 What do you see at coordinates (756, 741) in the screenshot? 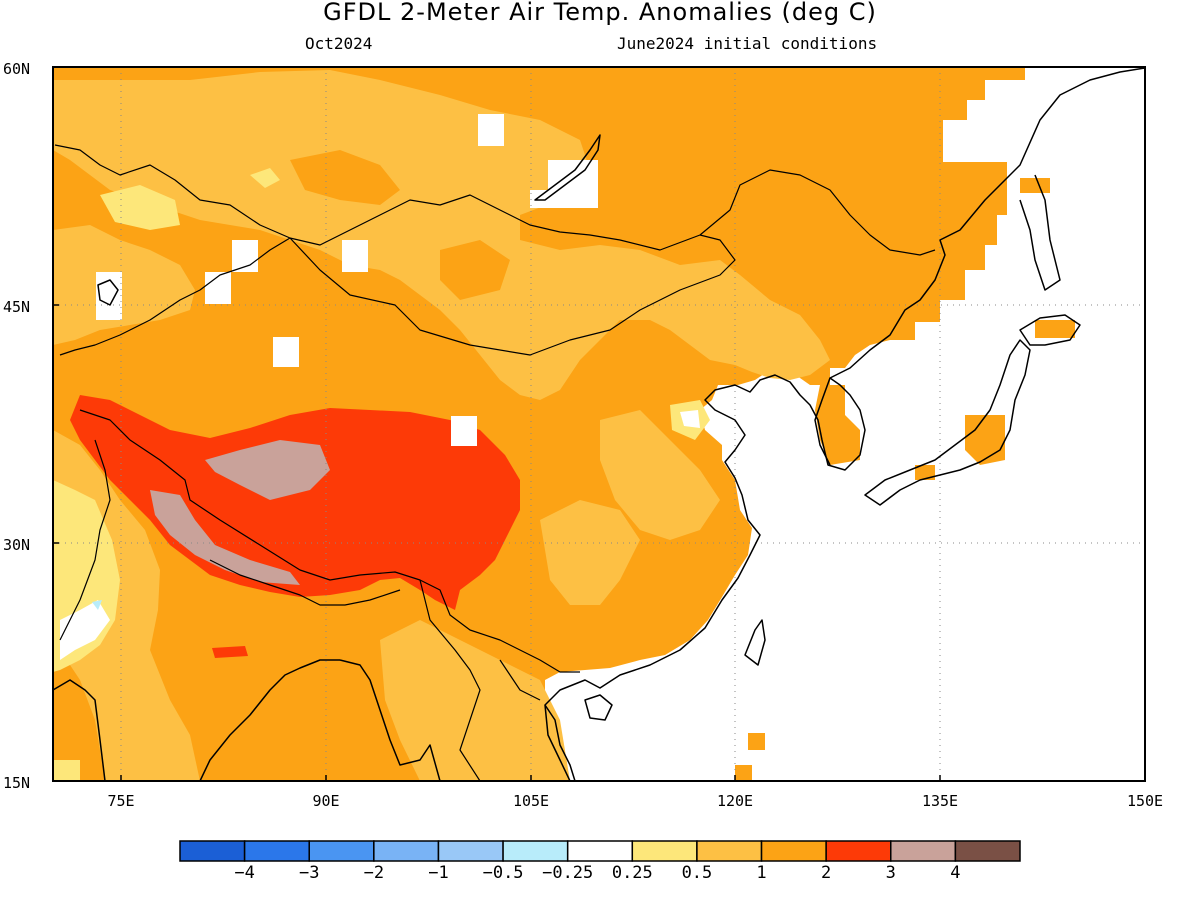
I see `land-anomaly-1-to-2-taiwan` at bounding box center [756, 741].